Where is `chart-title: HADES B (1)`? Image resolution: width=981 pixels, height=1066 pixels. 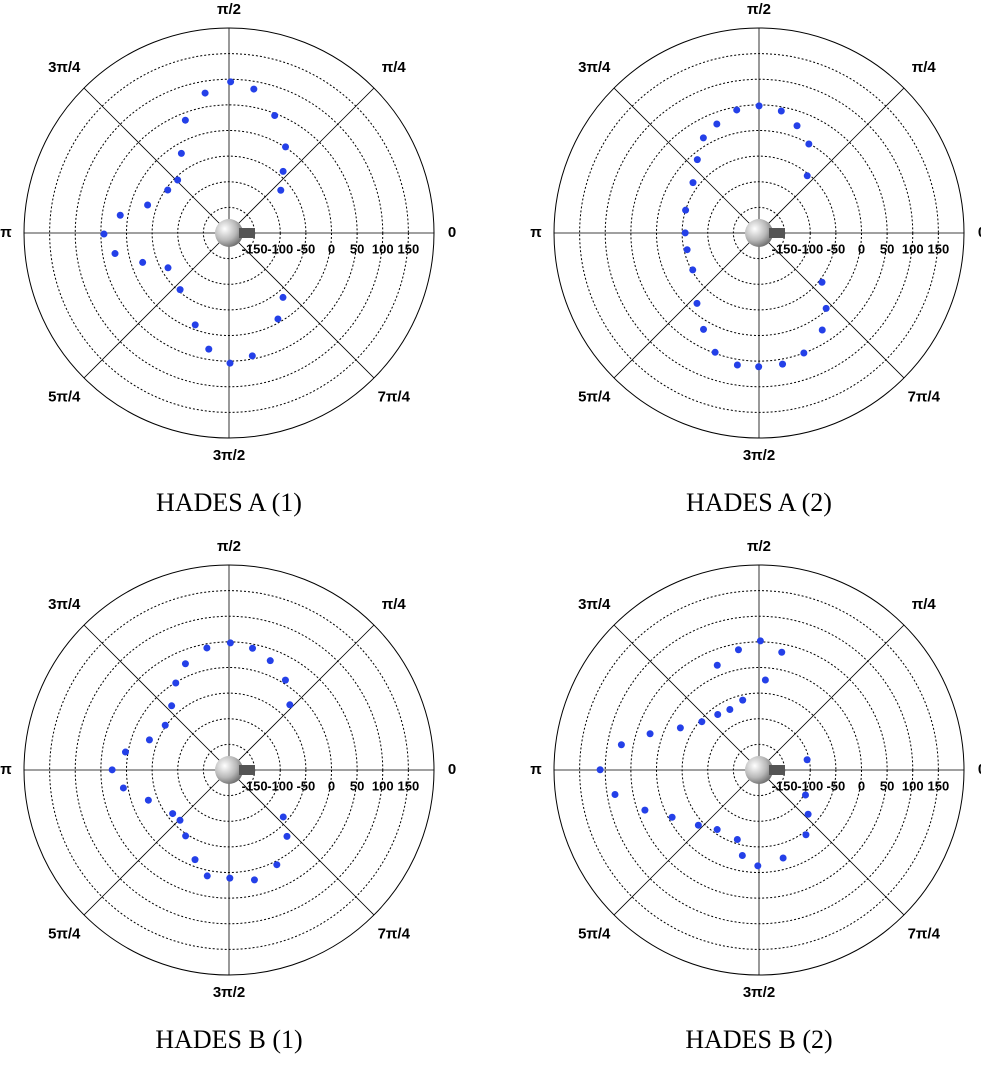 chart-title: HADES B (1) is located at coordinates (228, 1039).